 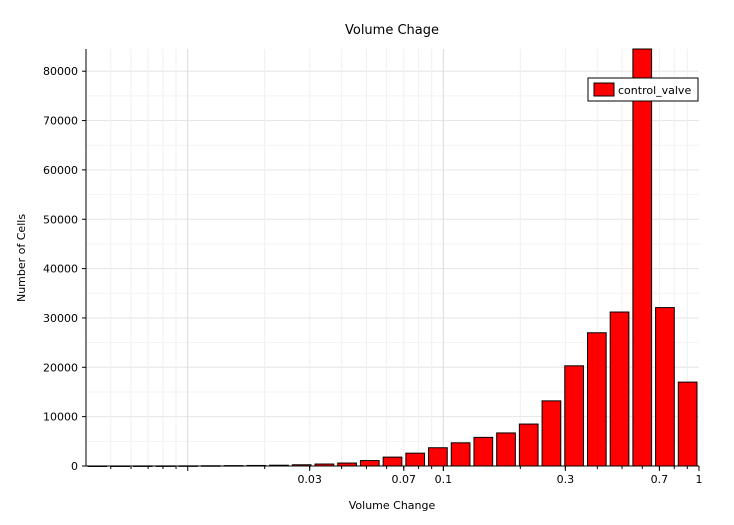 What do you see at coordinates (60, 318) in the screenshot?
I see `y-tick-label: 30000` at bounding box center [60, 318].